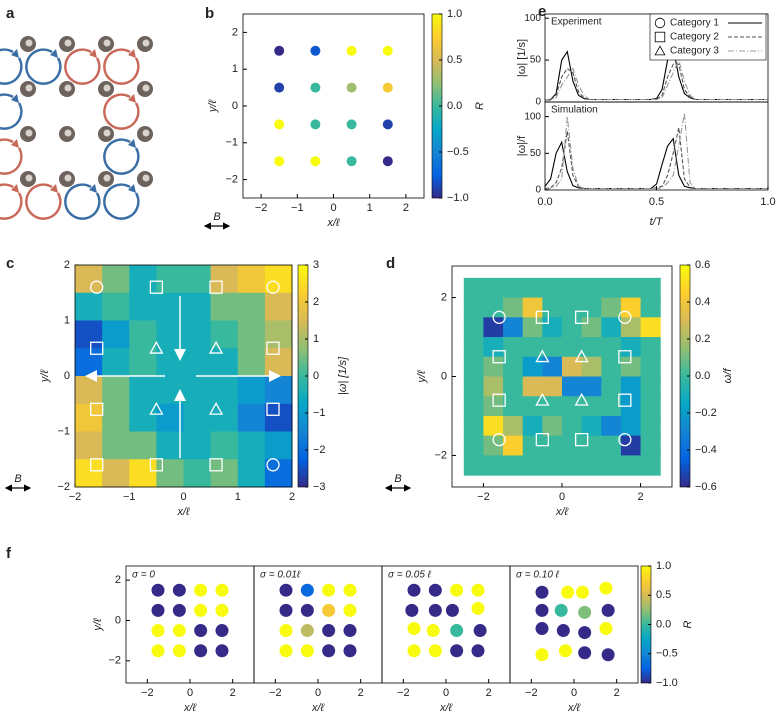 The image size is (778, 715). What do you see at coordinates (235, 106) in the screenshot?
I see `y-tick-label: 0` at bounding box center [235, 106].